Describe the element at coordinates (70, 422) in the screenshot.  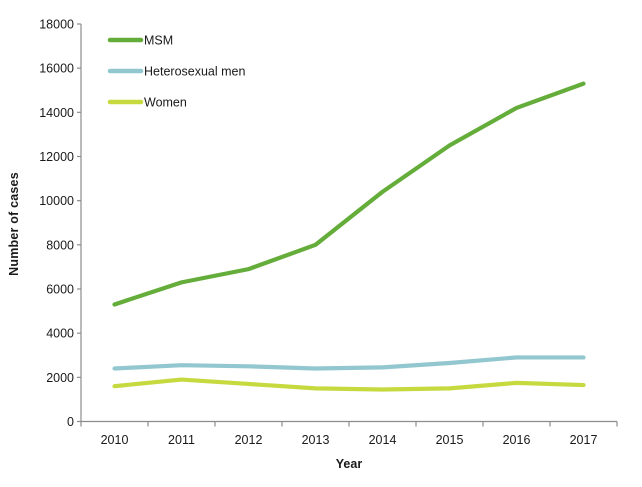
I see `y-tick-label: 0` at that location.